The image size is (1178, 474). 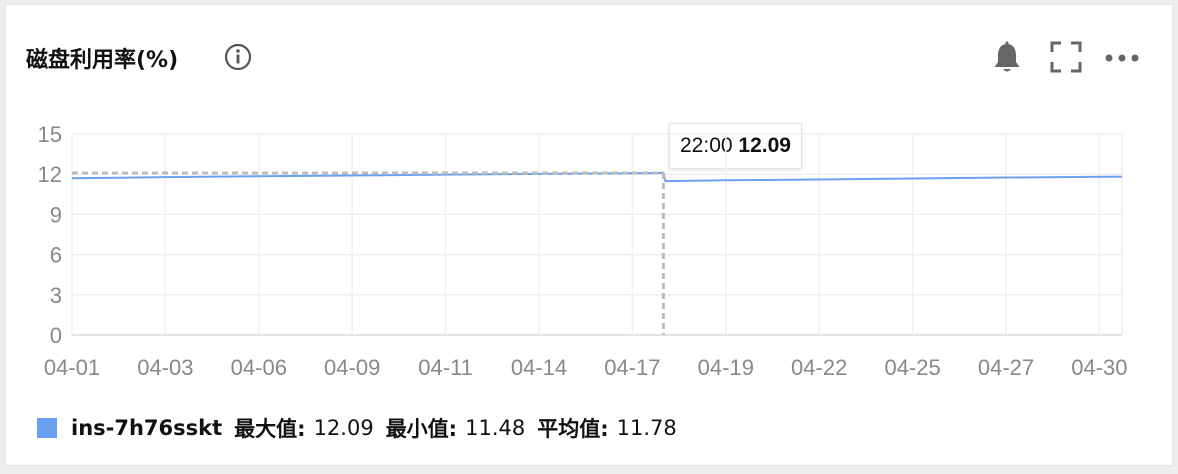 What do you see at coordinates (421, 429) in the screenshot?
I see `legend-min-label: 最小值:` at bounding box center [421, 429].